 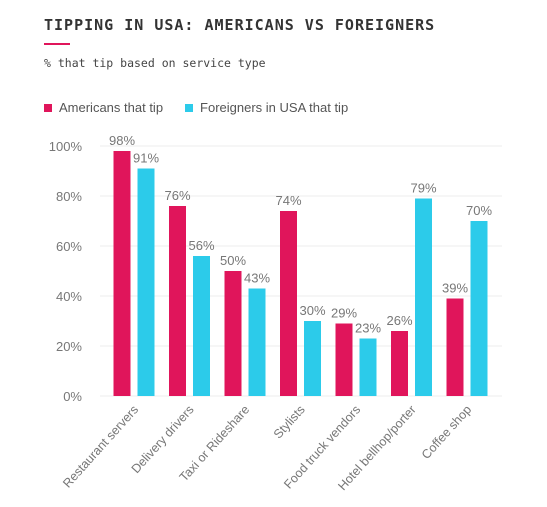 What do you see at coordinates (344, 313) in the screenshot?
I see `data-label: 29%` at bounding box center [344, 313].